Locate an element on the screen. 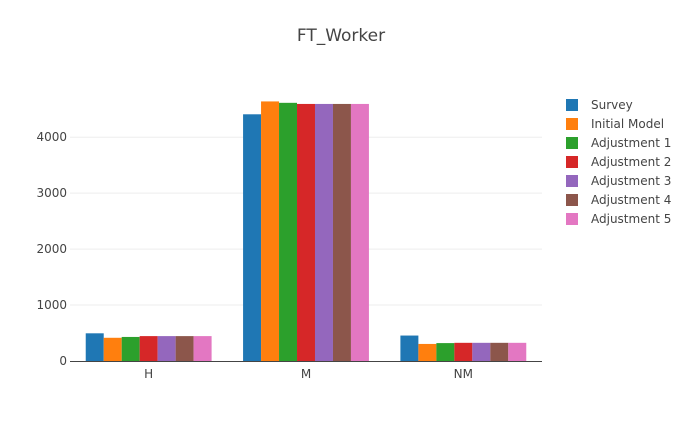 The width and height of the screenshot is (688, 438). legend-item: Adjustment 4 is located at coordinates (618, 200).